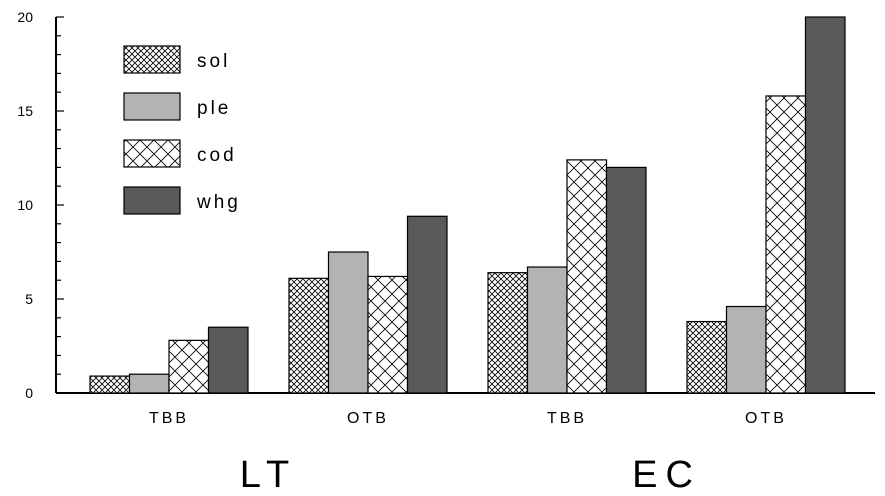 This screenshot has height=496, width=885. I want to click on y-tick-label: 0, so click(29, 393).